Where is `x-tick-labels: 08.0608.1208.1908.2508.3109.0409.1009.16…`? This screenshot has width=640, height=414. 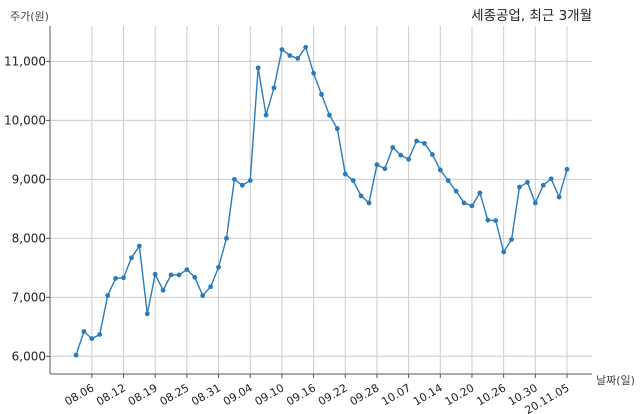
x-tick-labels: 08.0608.1208.1908.2508.3109.0409.1009.16… is located at coordinates (317, 397).